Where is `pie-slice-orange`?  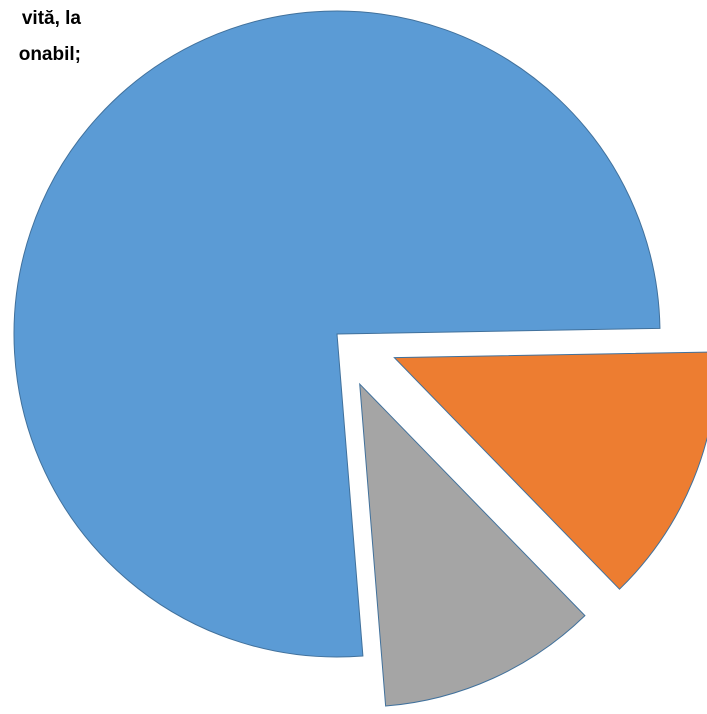 pie-slice-orange is located at coordinates (550, 470).